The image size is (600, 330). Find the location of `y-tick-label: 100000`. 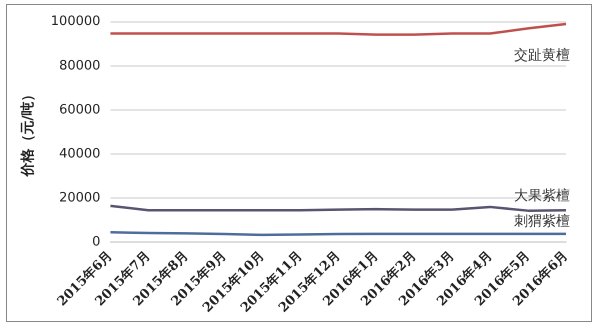

y-tick-label: 100000 is located at coordinates (75, 22).